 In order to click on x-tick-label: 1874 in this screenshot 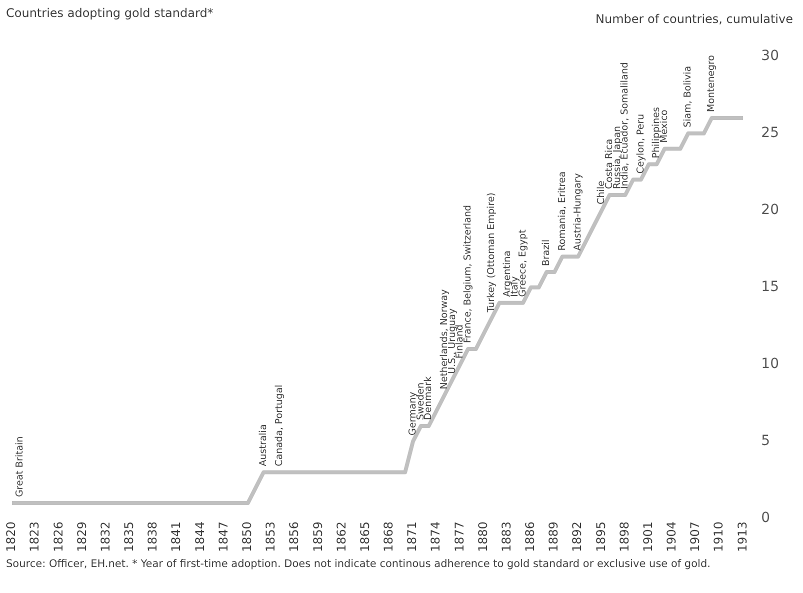, I will do `click(435, 536)`.